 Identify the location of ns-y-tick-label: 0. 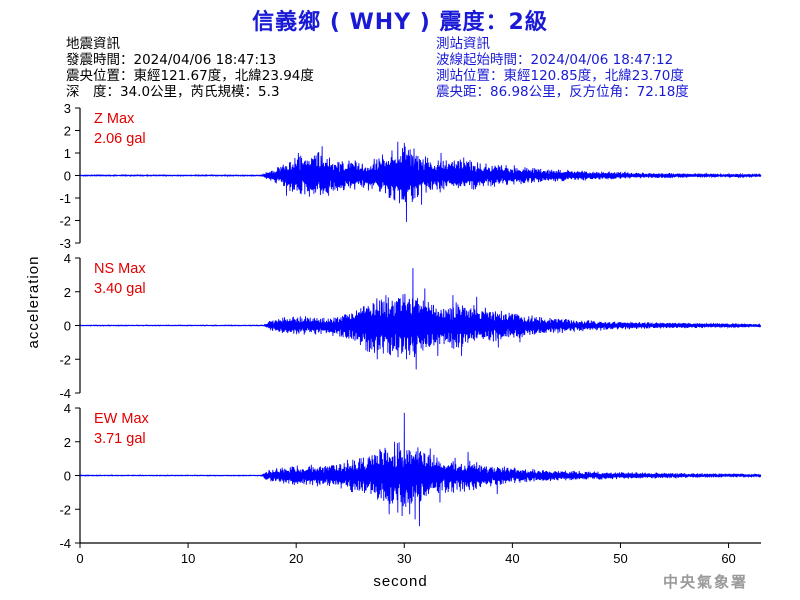
(67, 326).